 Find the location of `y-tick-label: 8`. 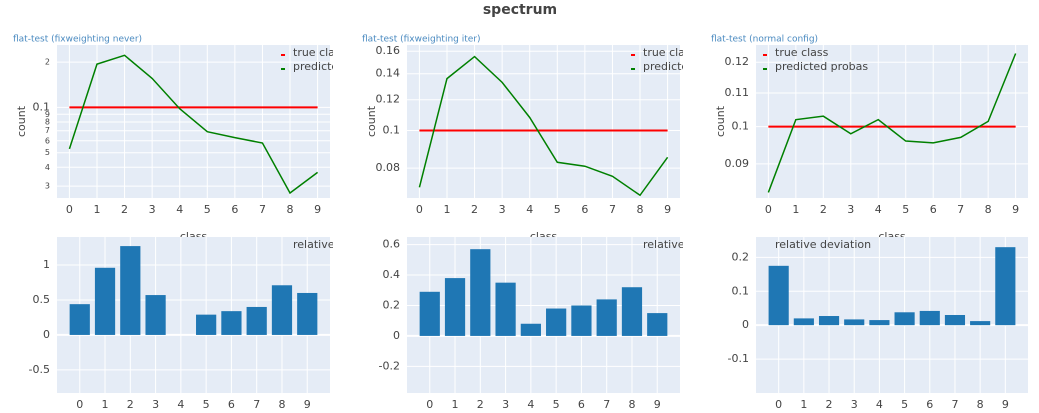

y-tick-label: 8 is located at coordinates (47, 122).